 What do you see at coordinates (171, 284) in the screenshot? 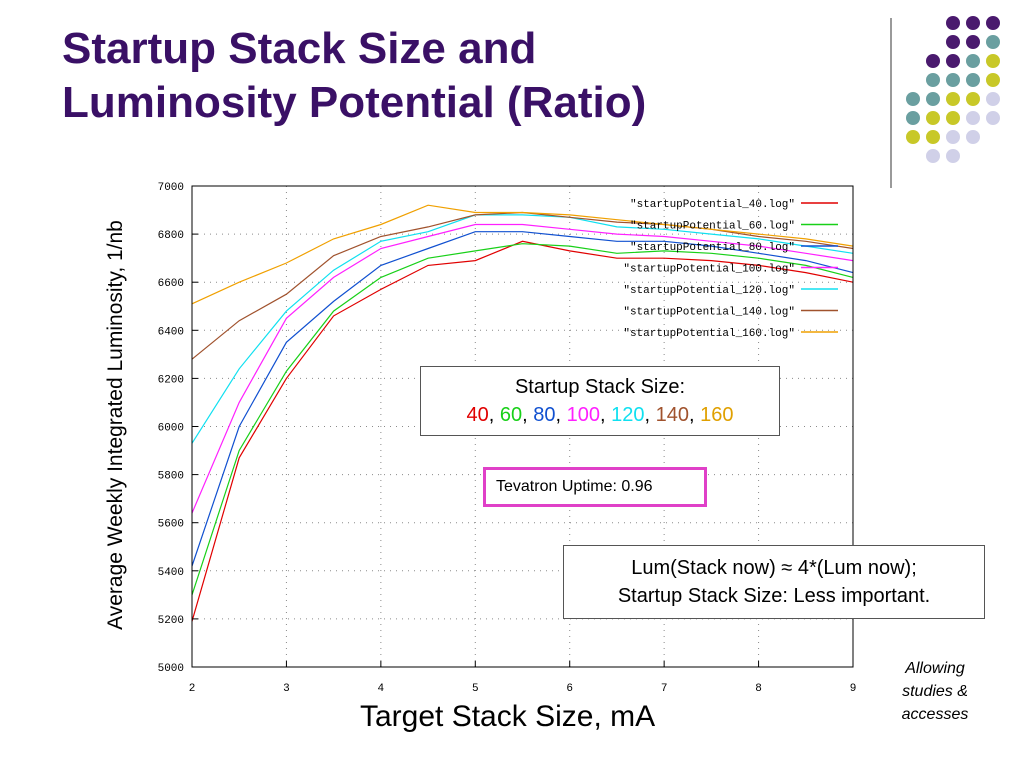
I see `y-tick-label: 6600` at bounding box center [171, 284].